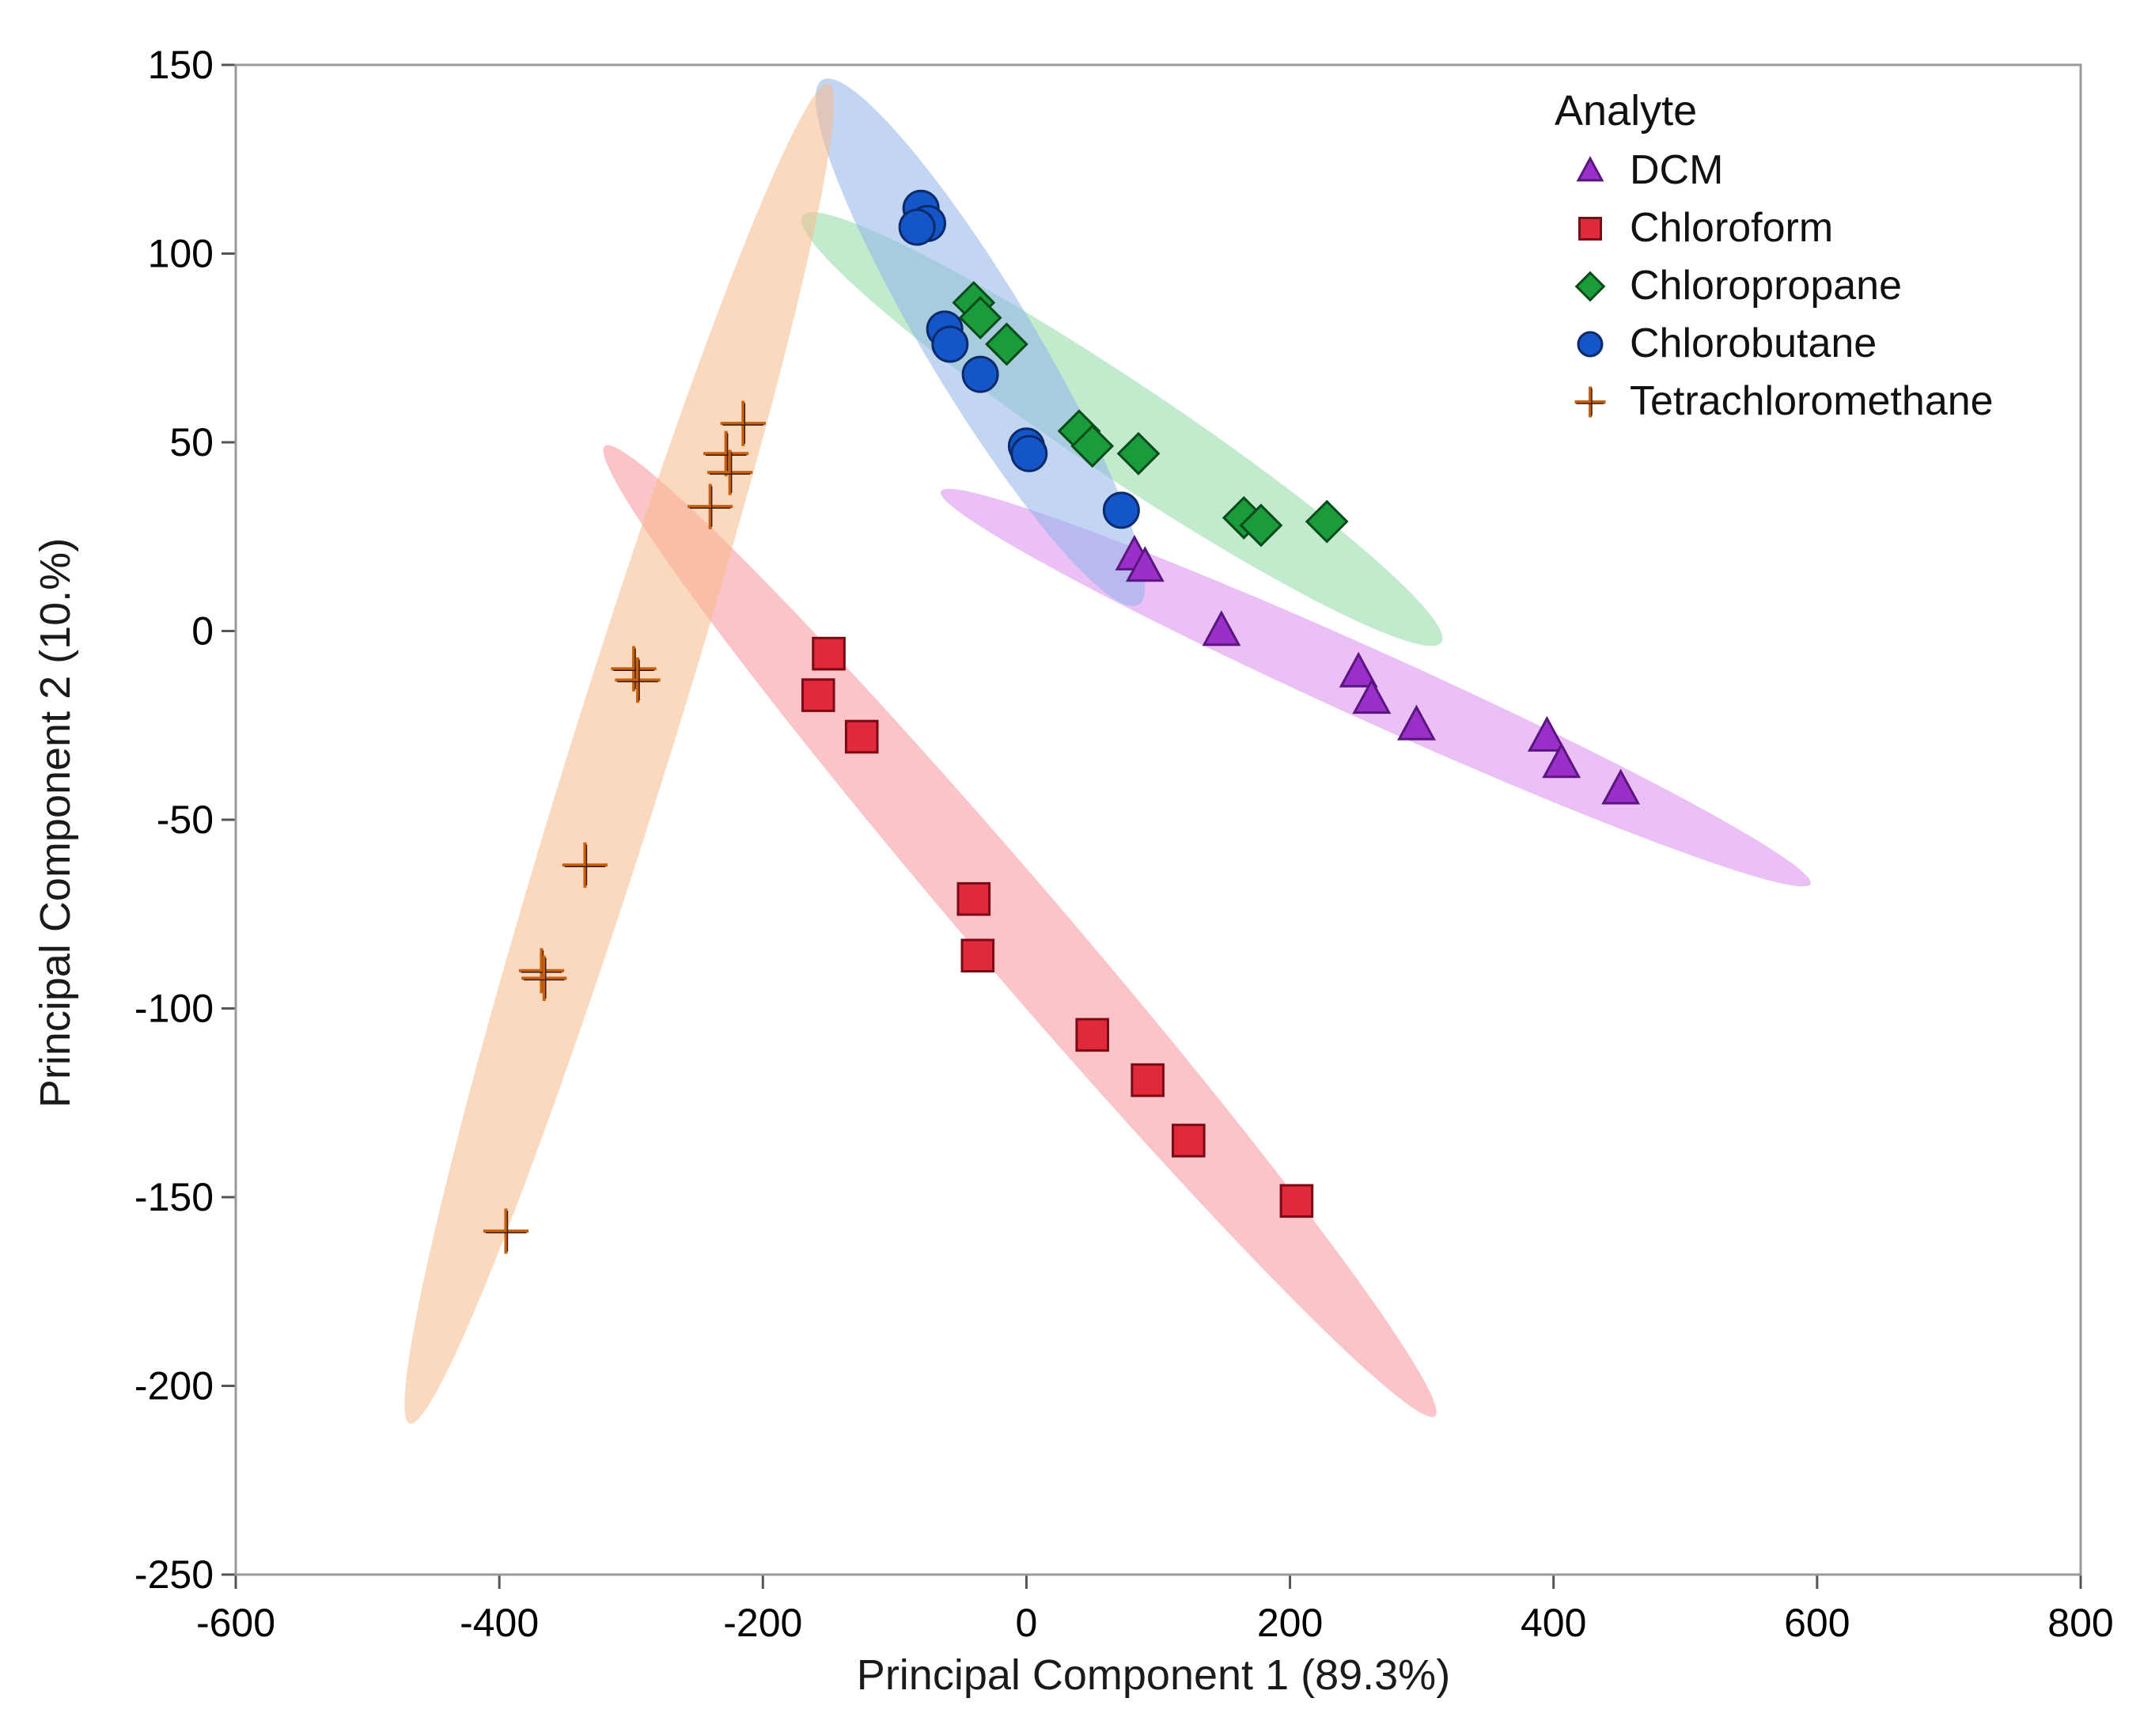 The height and width of the screenshot is (1736, 2140). I want to click on x-tick-label: 600, so click(1817, 1623).